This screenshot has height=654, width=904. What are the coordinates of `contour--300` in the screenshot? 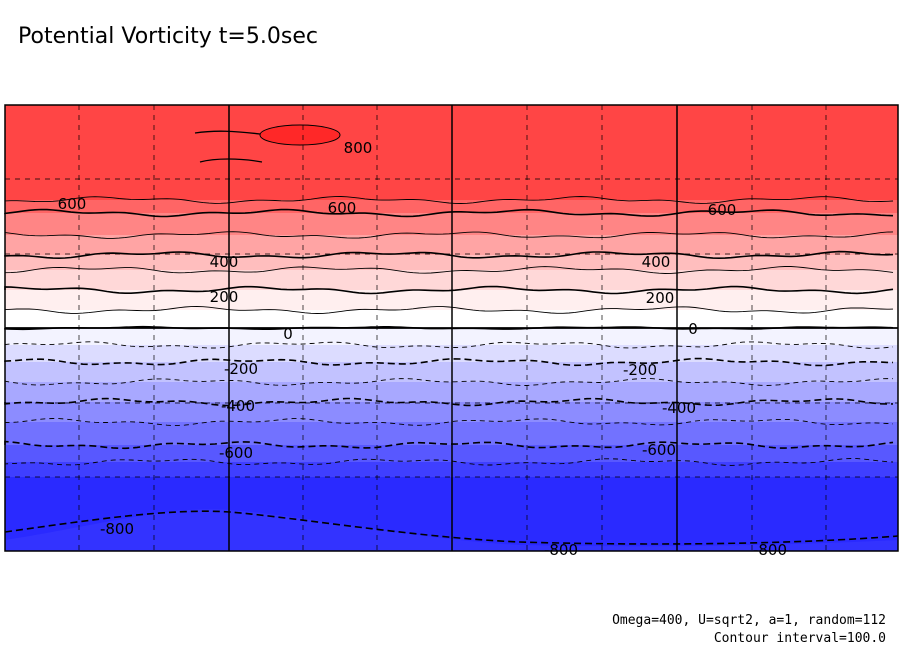 It's located at (449, 382).